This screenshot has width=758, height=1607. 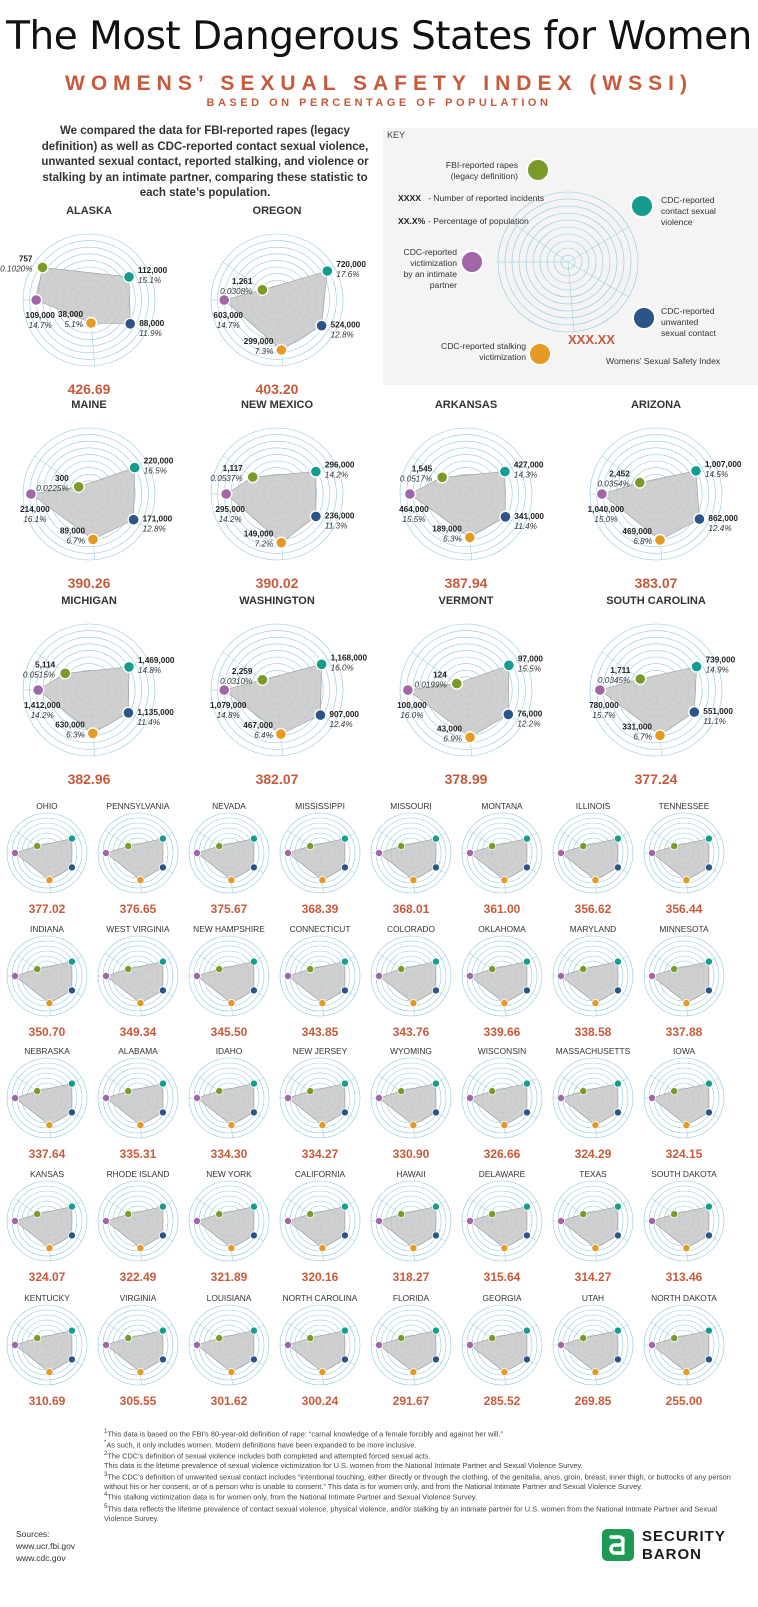 What do you see at coordinates (242, 281) in the screenshot?
I see `label-fbi-count: 1,261` at bounding box center [242, 281].